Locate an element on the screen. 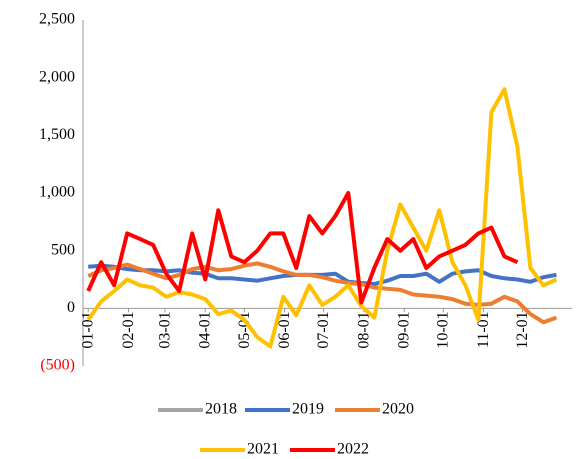 The image size is (577, 459). x-tick-label: 07-01 is located at coordinates (323, 329).